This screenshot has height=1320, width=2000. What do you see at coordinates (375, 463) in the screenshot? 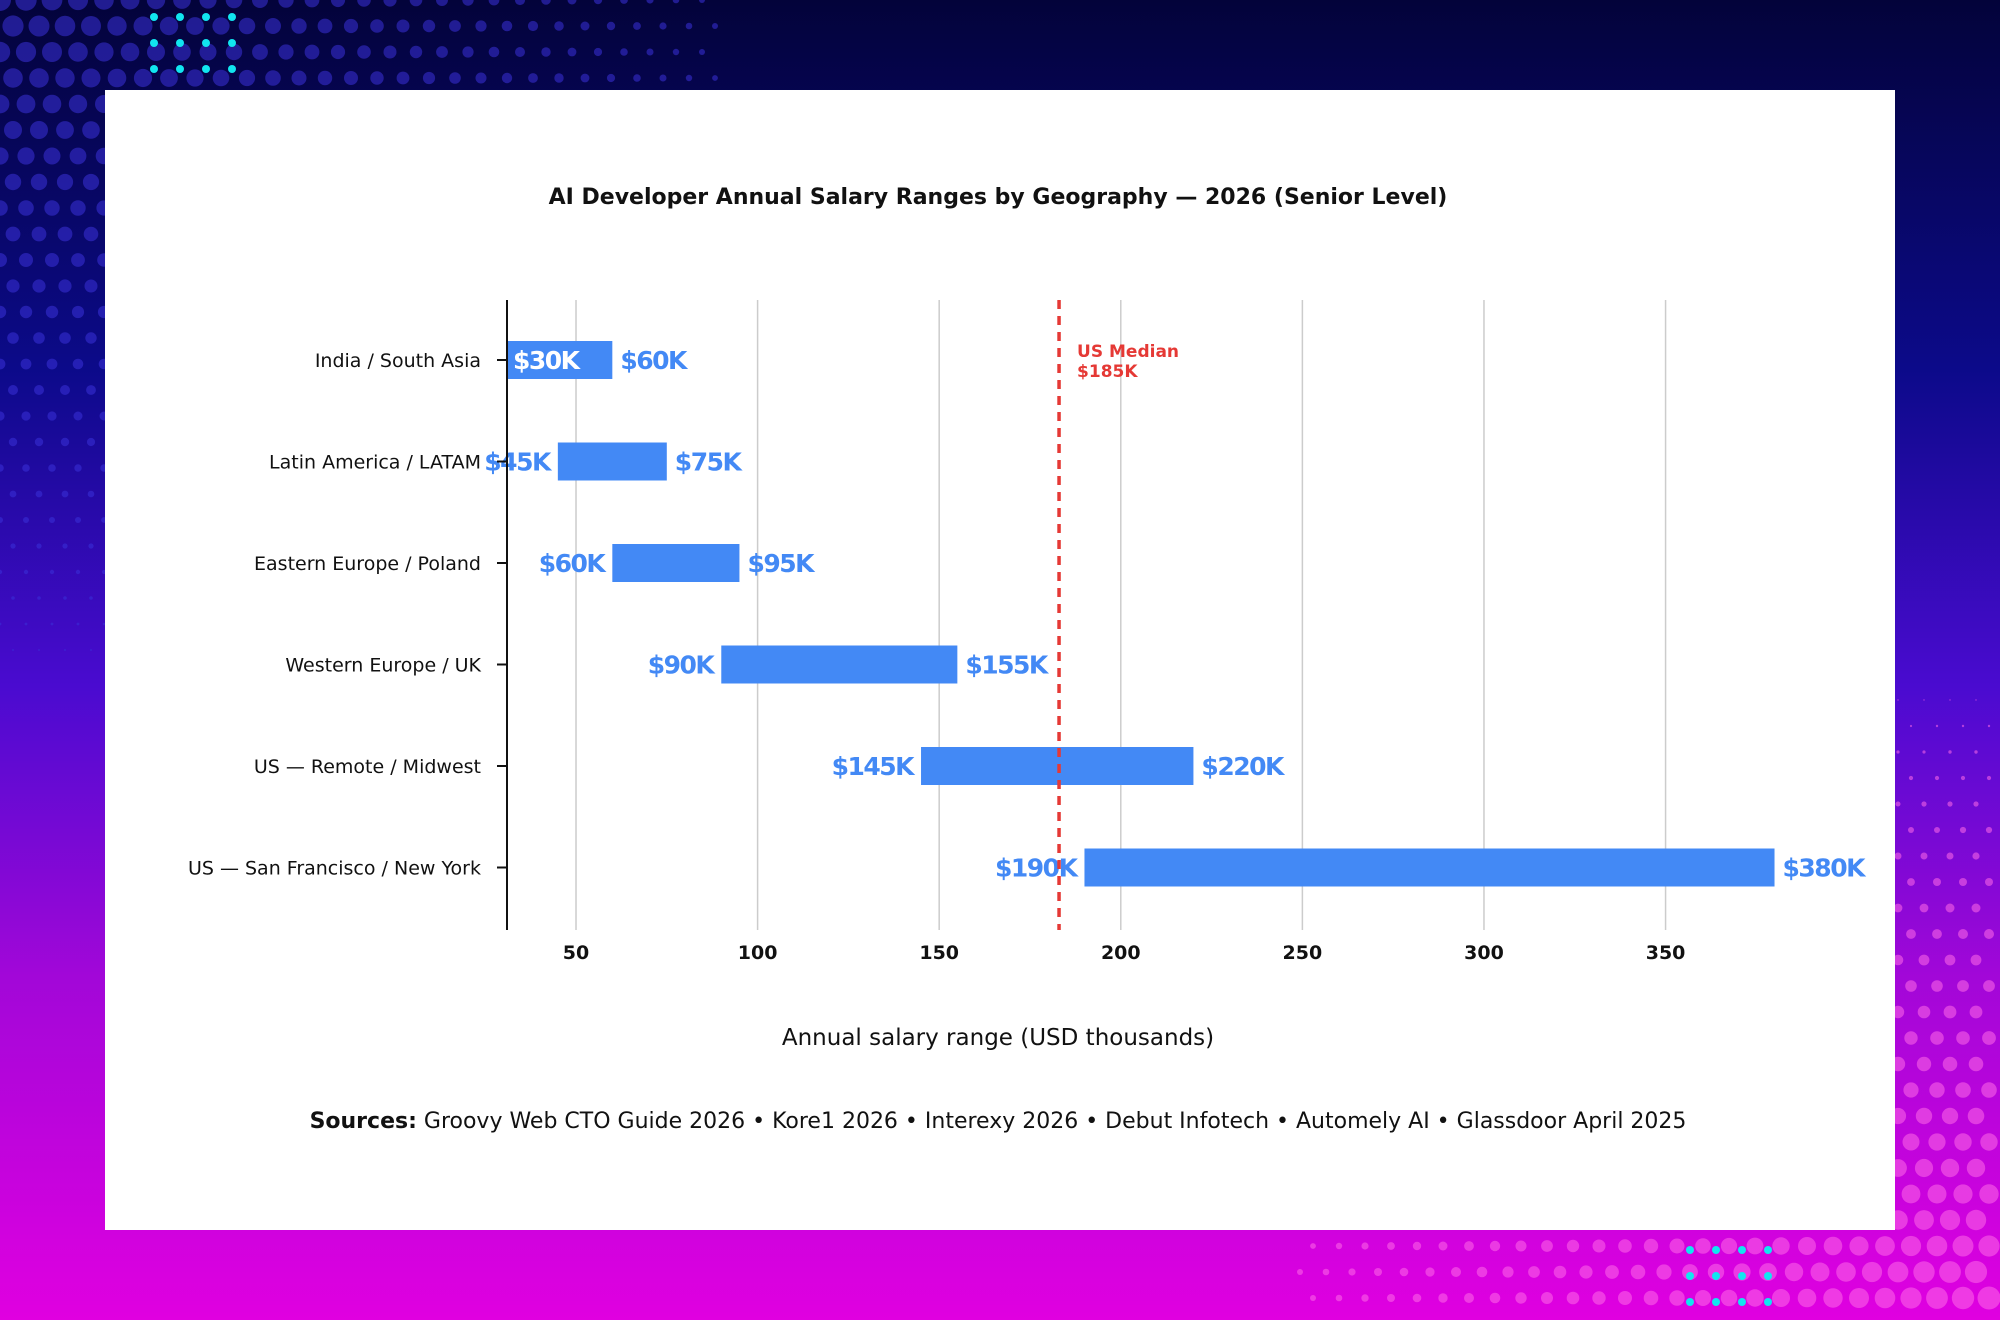
I see `category-label: Latin America / LATAM` at bounding box center [375, 463].